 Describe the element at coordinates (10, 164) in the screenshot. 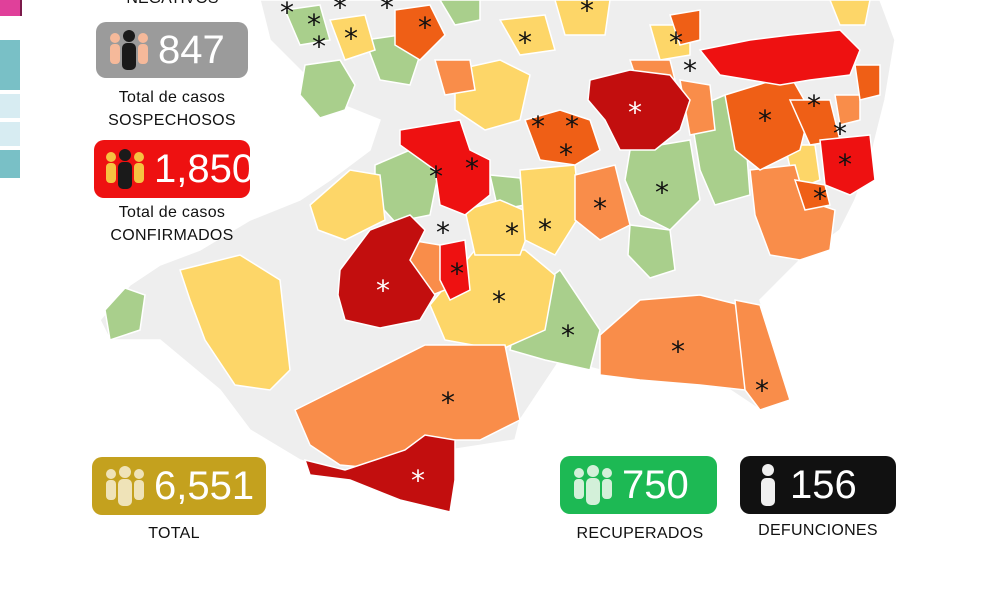

I see `legend-strip-teal2` at that location.